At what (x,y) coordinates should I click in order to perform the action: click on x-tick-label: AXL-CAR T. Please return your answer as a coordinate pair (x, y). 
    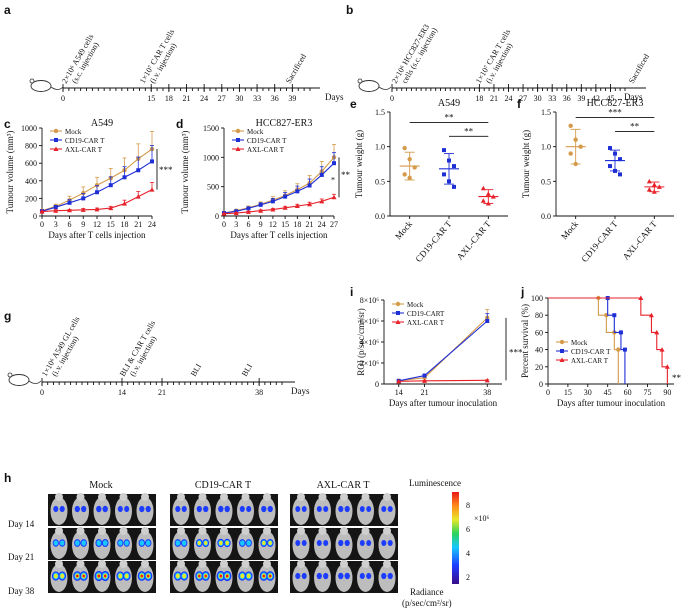
    Looking at the image, I should click on (474, 239).